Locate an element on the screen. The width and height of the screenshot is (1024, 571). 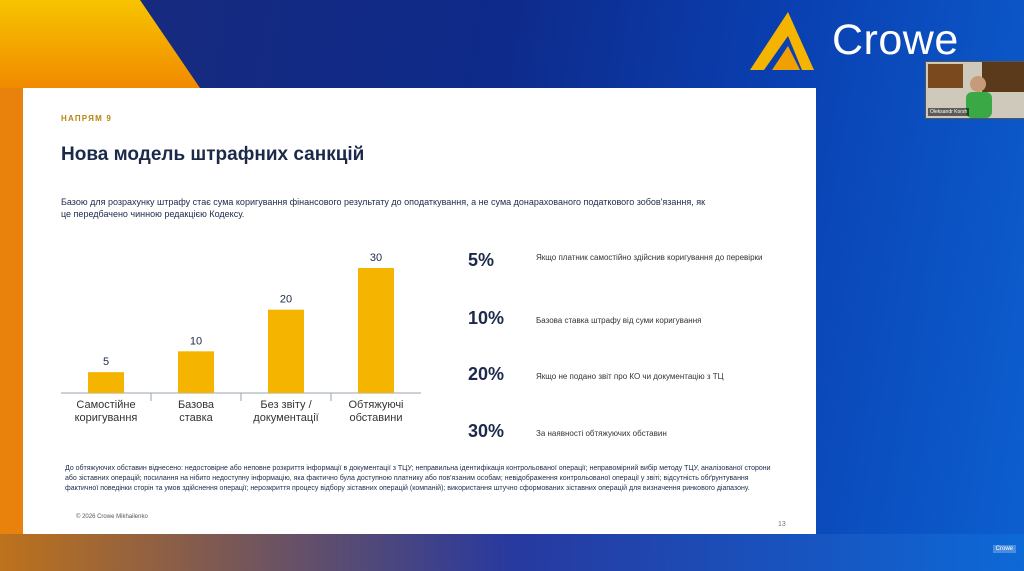
crowe-logo-text: Crowe is located at coordinates (895, 40).